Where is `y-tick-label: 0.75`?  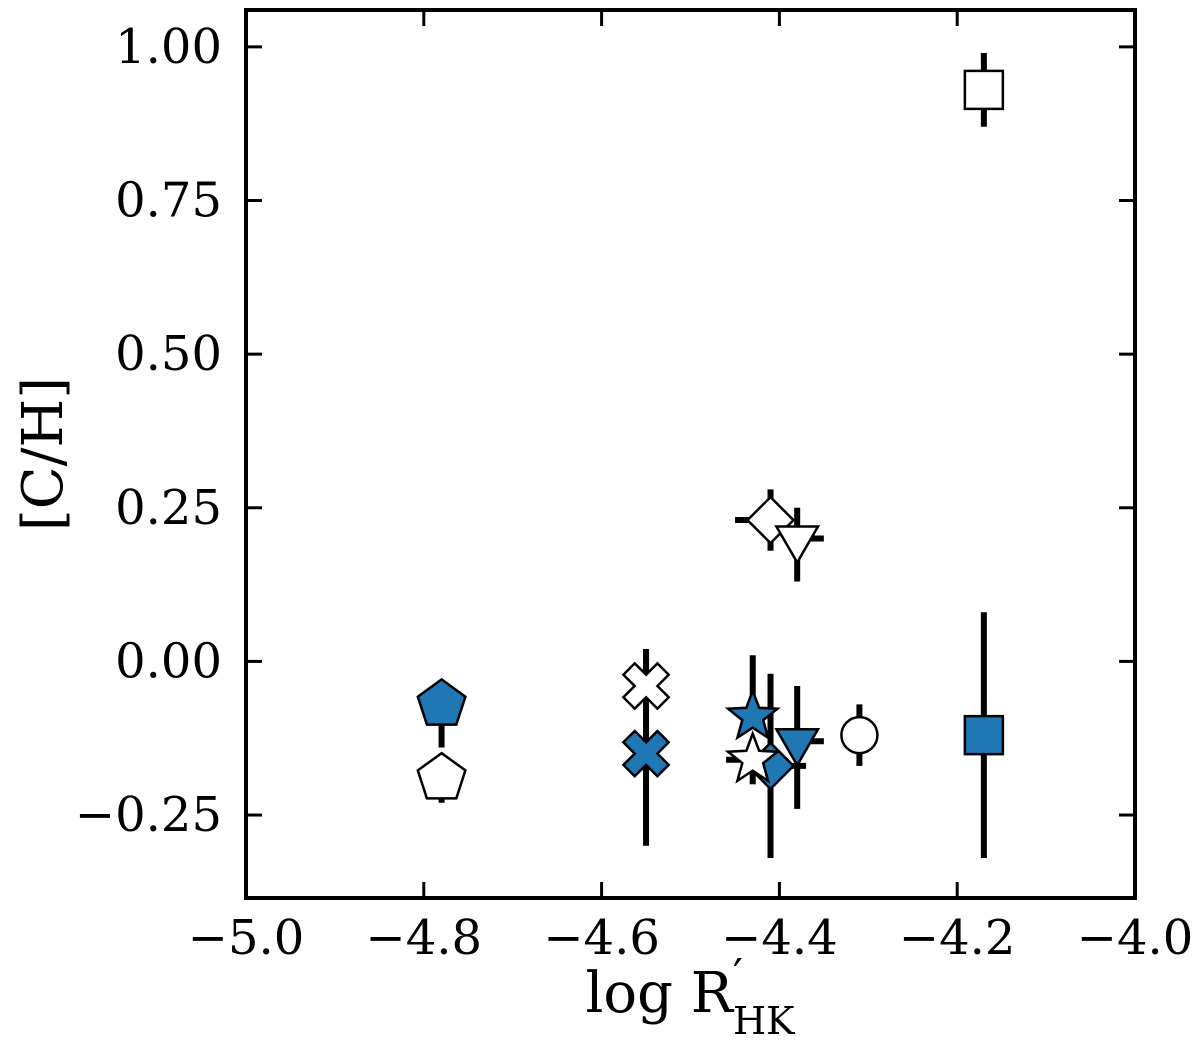 y-tick-label: 0.75 is located at coordinates (168, 201).